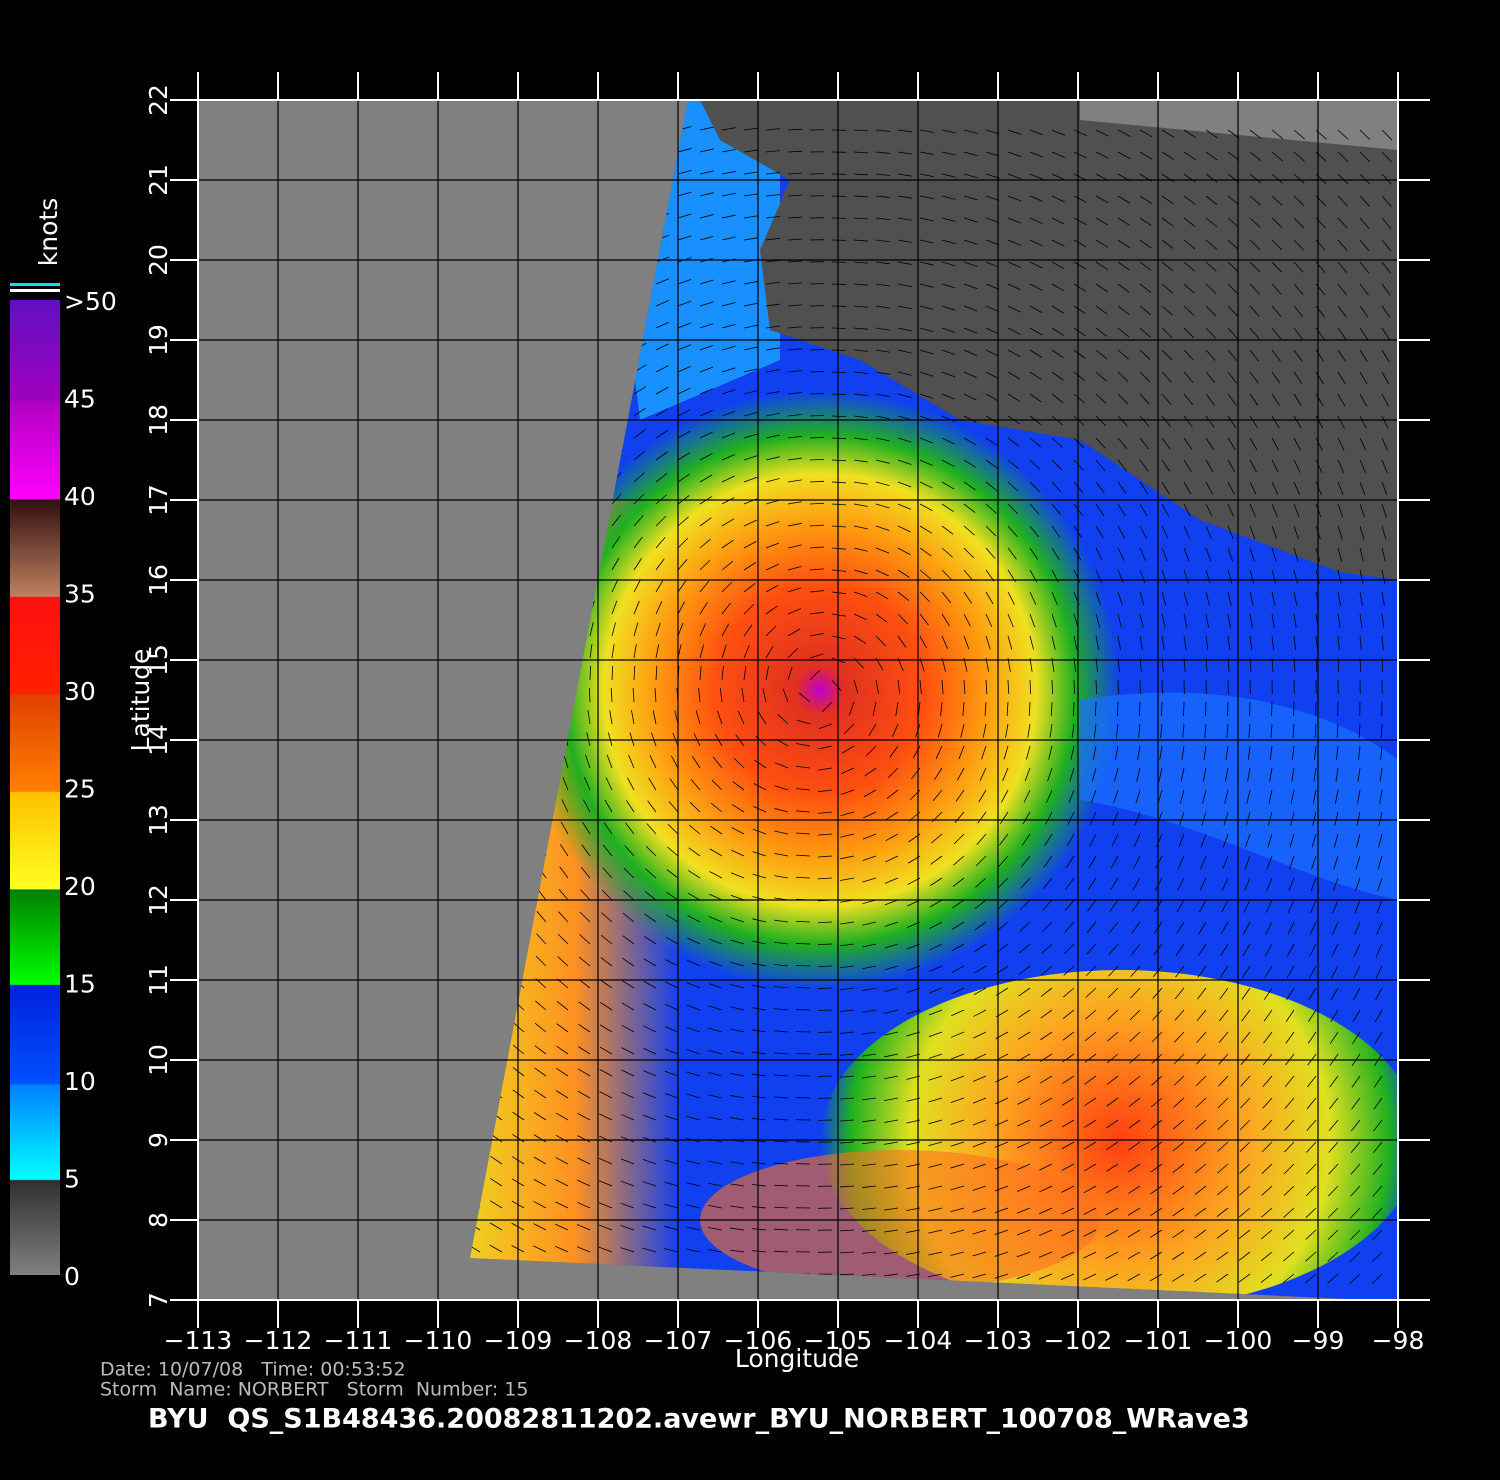 This screenshot has height=1480, width=1500. What do you see at coordinates (1238, 1340) in the screenshot?
I see `x-tick-label: −100` at bounding box center [1238, 1340].